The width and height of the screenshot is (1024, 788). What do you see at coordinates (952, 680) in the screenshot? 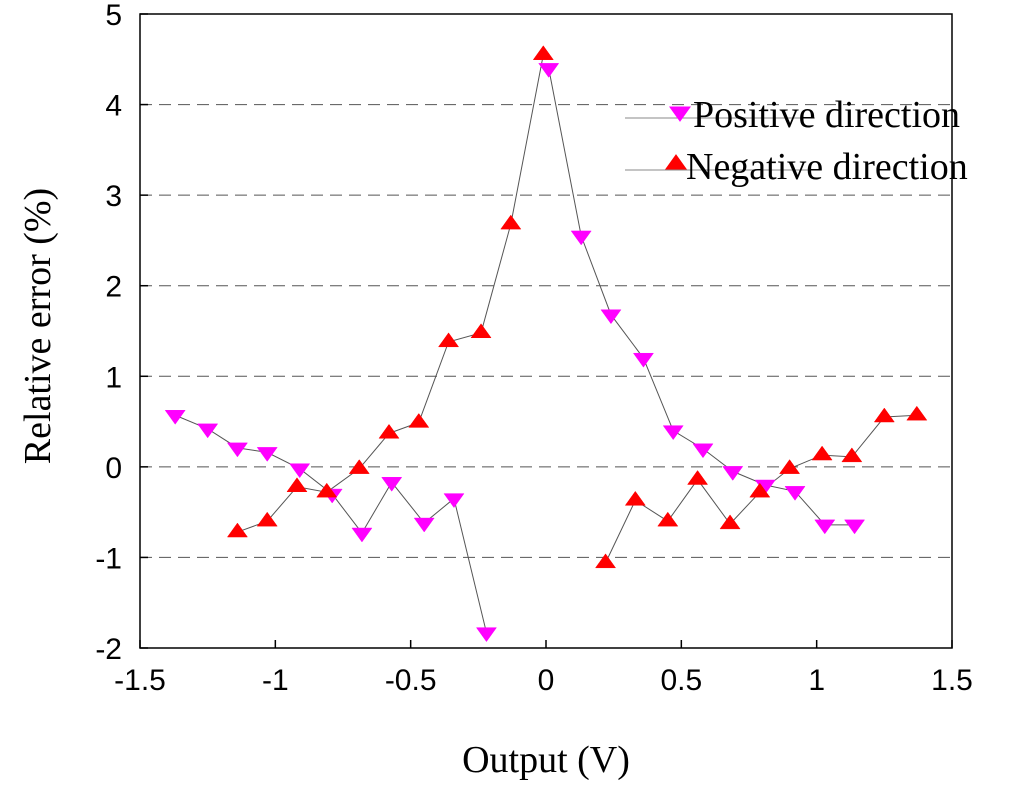
I see `x-tick-label: 1.5` at bounding box center [952, 680].